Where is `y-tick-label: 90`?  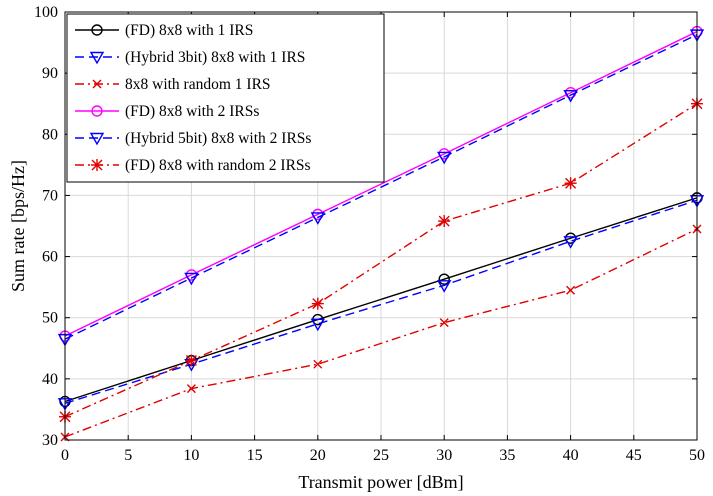 y-tick-label: 90 is located at coordinates (50, 73).